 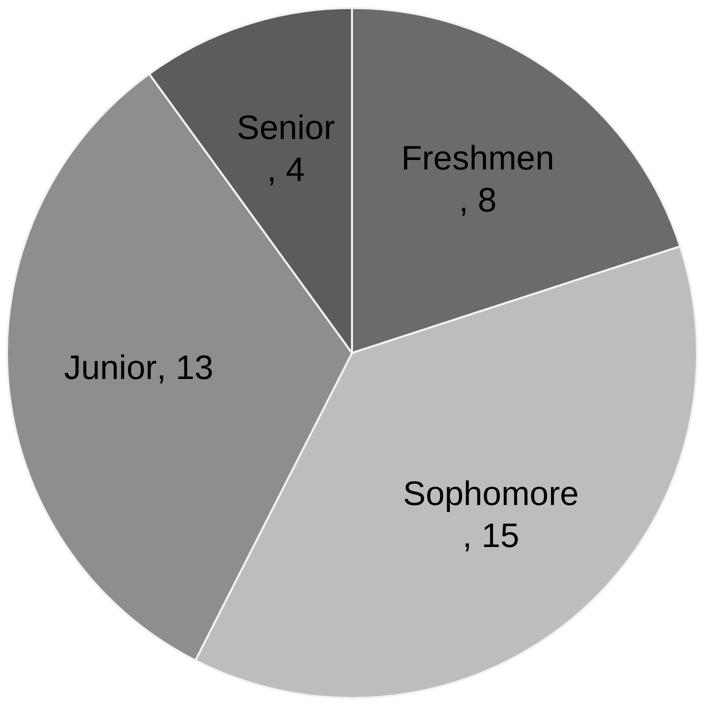 I want to click on slice-label: Freshmen, so click(x=477, y=158).